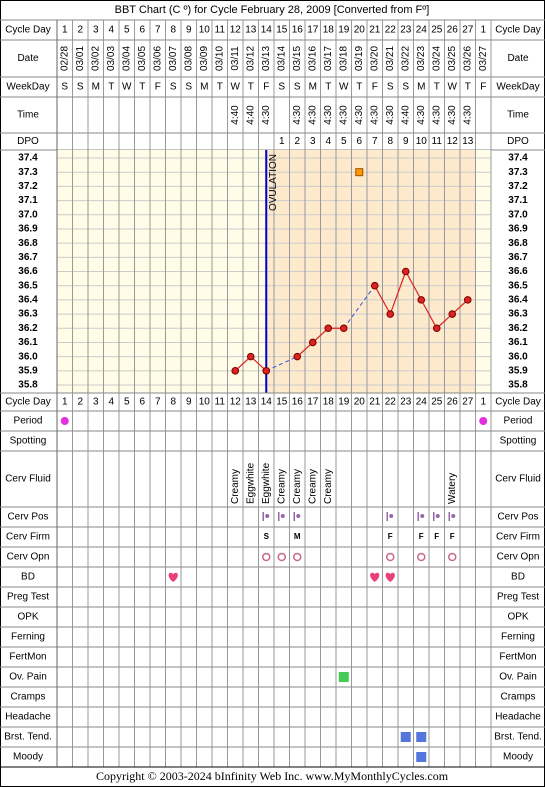 The height and width of the screenshot is (787, 545). What do you see at coordinates (64, 58) in the screenshot?
I see `date-cell: 02/28` at bounding box center [64, 58].